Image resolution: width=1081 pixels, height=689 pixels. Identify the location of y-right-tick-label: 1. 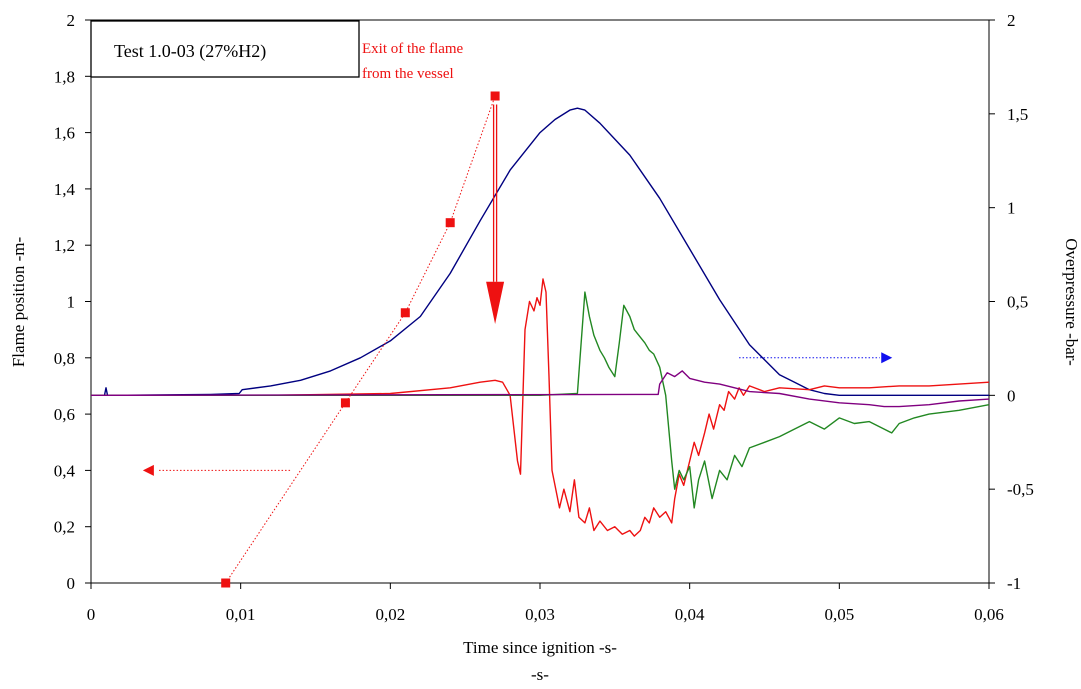
(1011, 208).